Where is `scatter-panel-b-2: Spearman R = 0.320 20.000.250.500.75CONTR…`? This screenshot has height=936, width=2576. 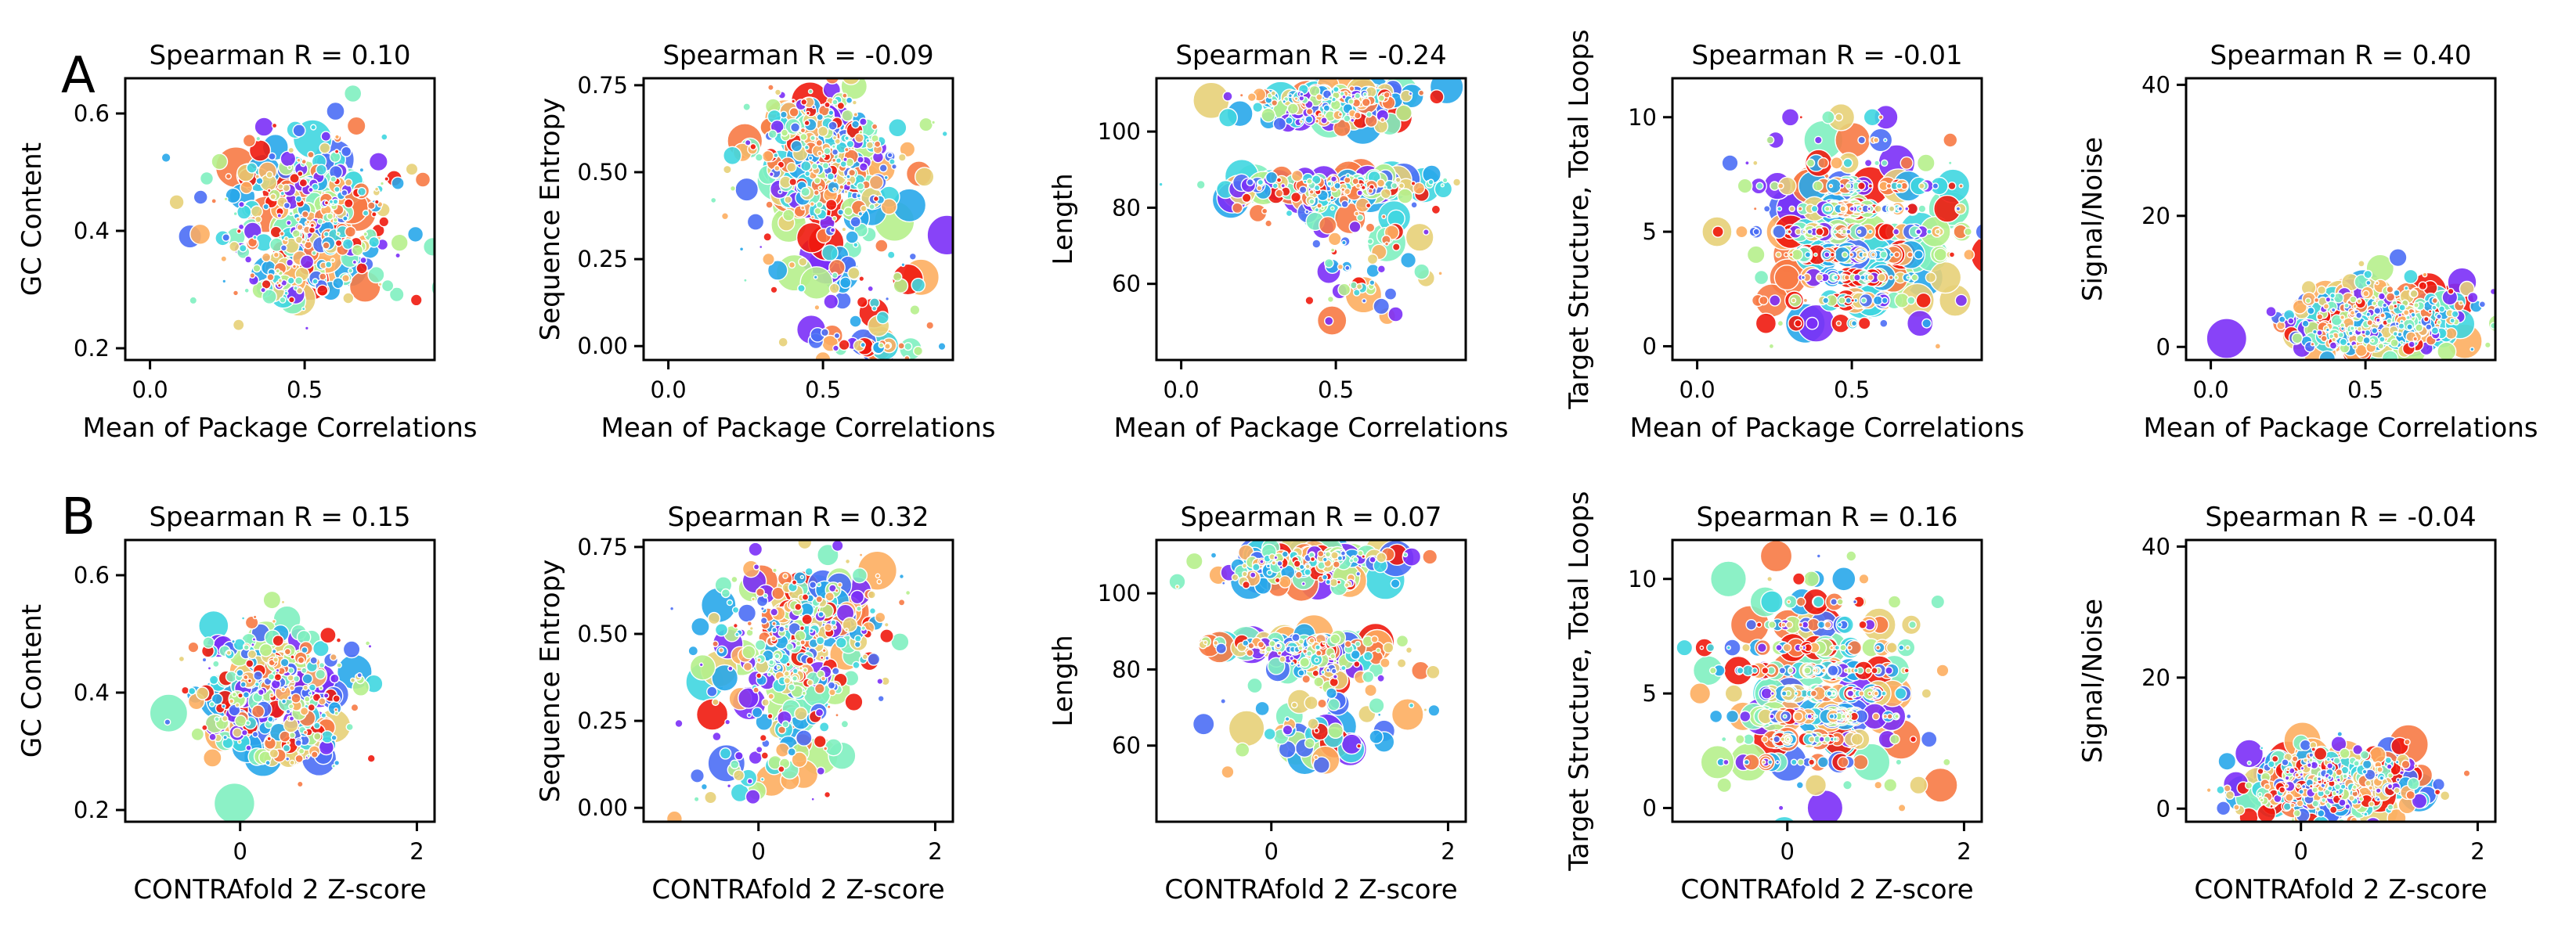 scatter-panel-b-2: Spearman R = 0.320 20.000.250.500.75CONTR… is located at coordinates (745, 703).